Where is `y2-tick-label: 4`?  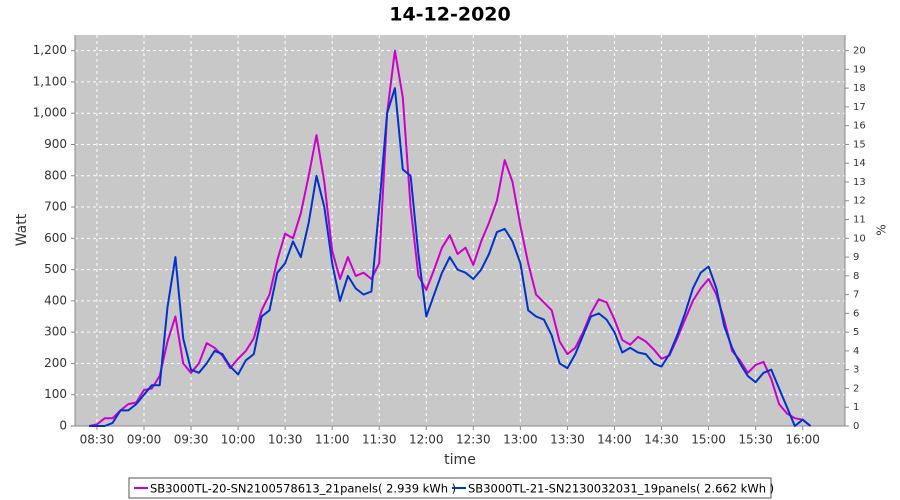 y2-tick-label: 4 is located at coordinates (856, 351).